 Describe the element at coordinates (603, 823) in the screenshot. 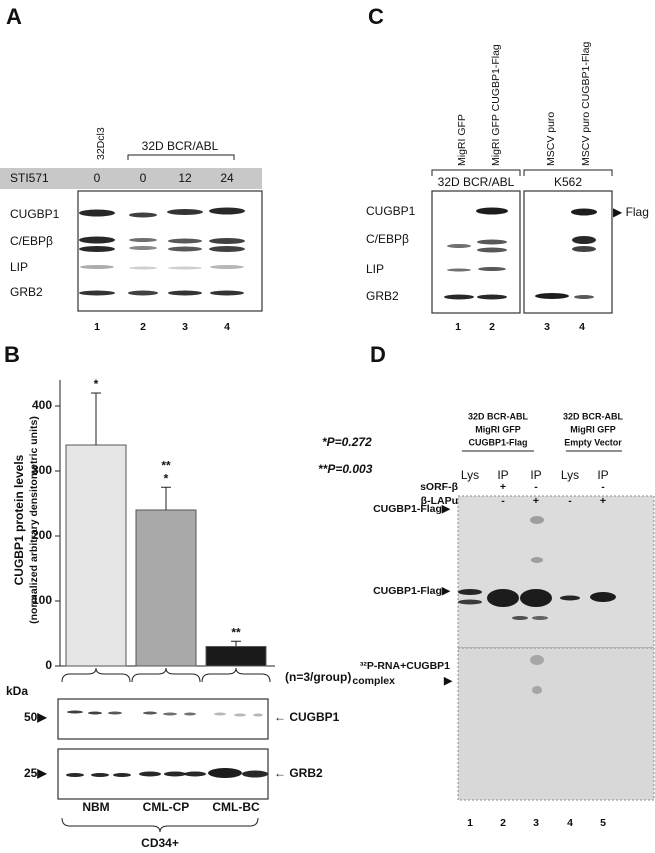

I see `lane-number: 5` at that location.